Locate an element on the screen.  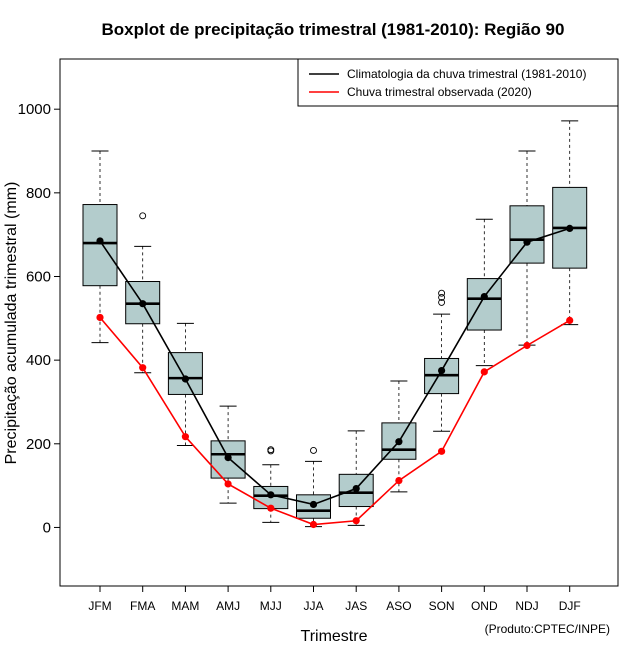
x-tick-label: ASO is located at coordinates (398, 606).